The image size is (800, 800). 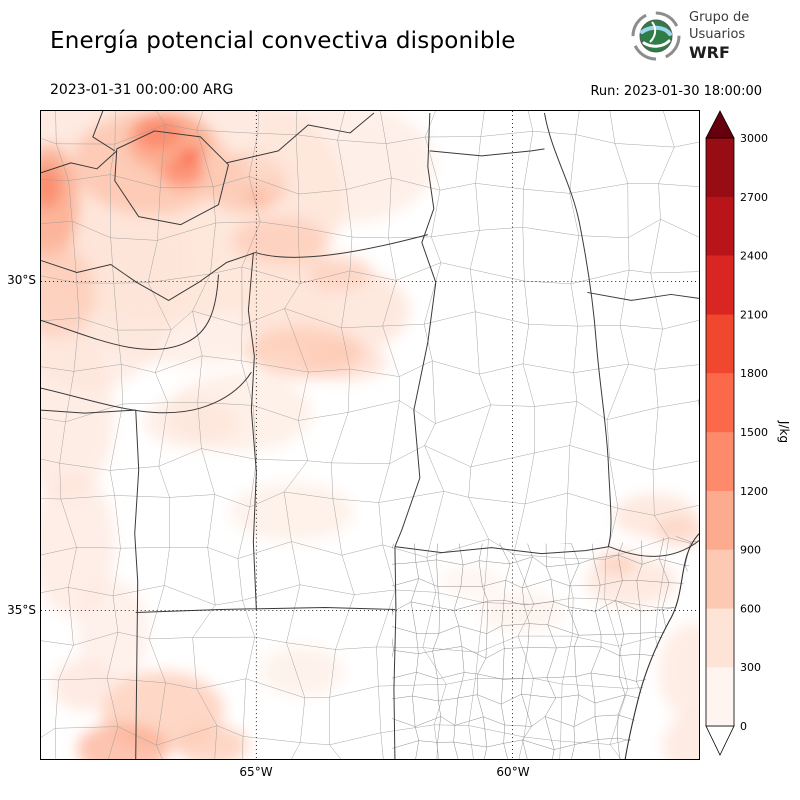 I want to click on wrf-logo: Grupo de Usuarios WRF, so click(x=689, y=36).